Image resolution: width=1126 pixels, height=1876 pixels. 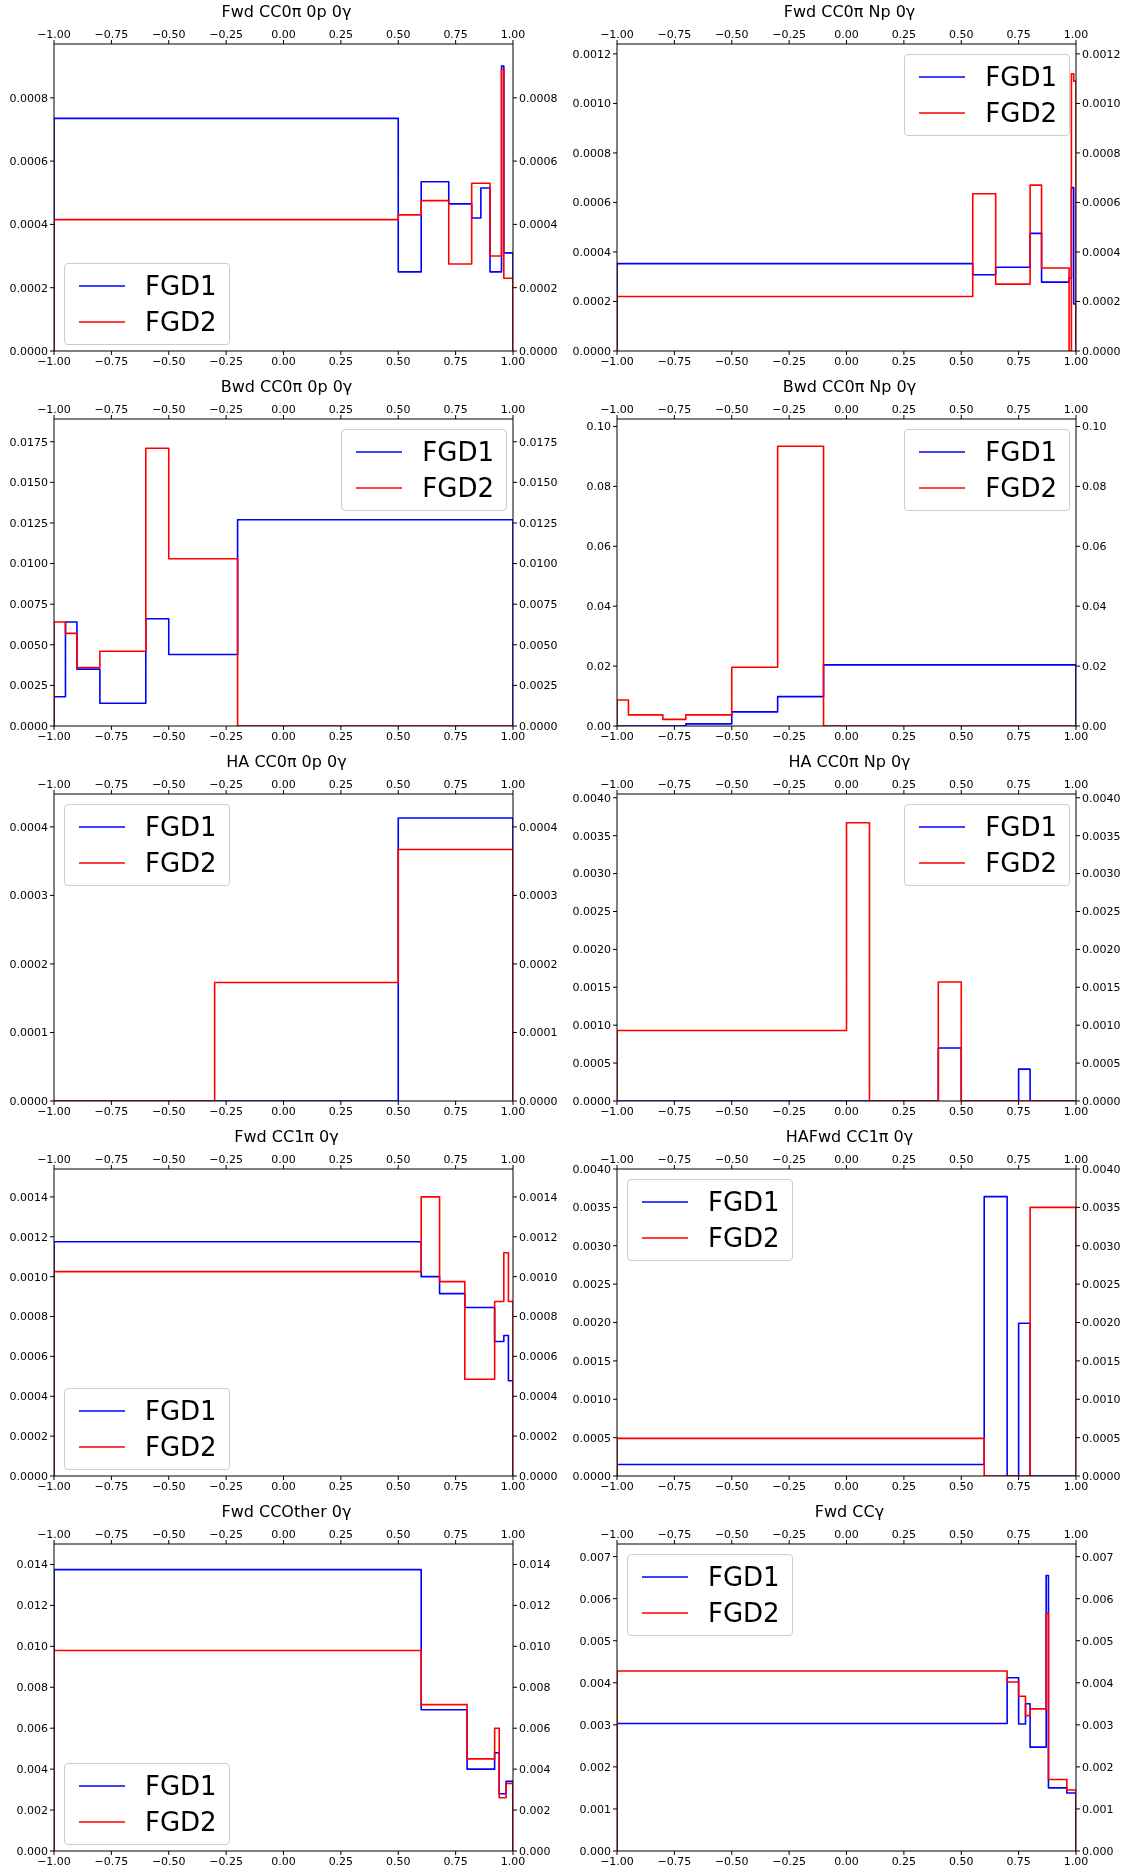 I want to click on y-tick-label: 0.004, so click(x=32, y=1770).